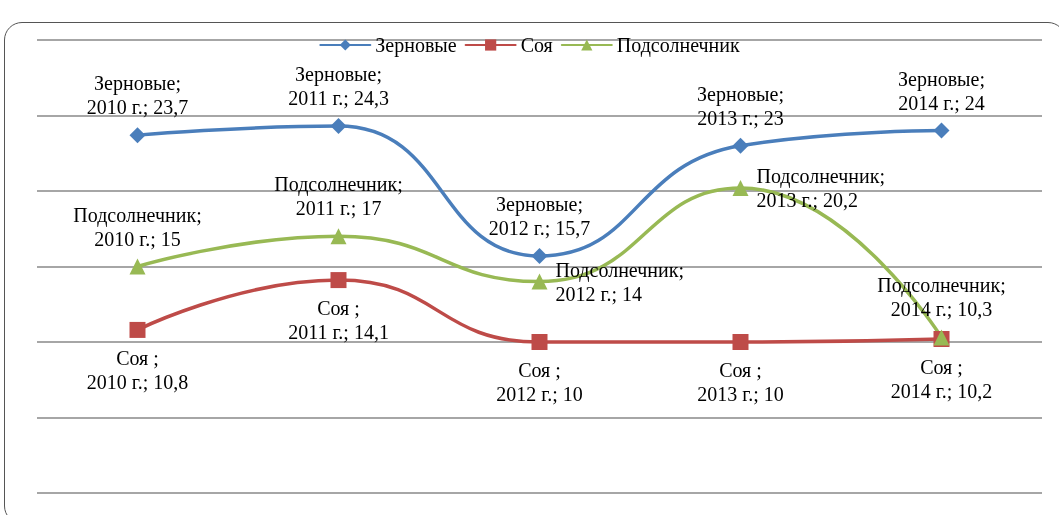 The image size is (1059, 515). Describe the element at coordinates (941, 90) in the screenshot. I see `data-label: Зерновые; 2014 г.; 24` at that location.